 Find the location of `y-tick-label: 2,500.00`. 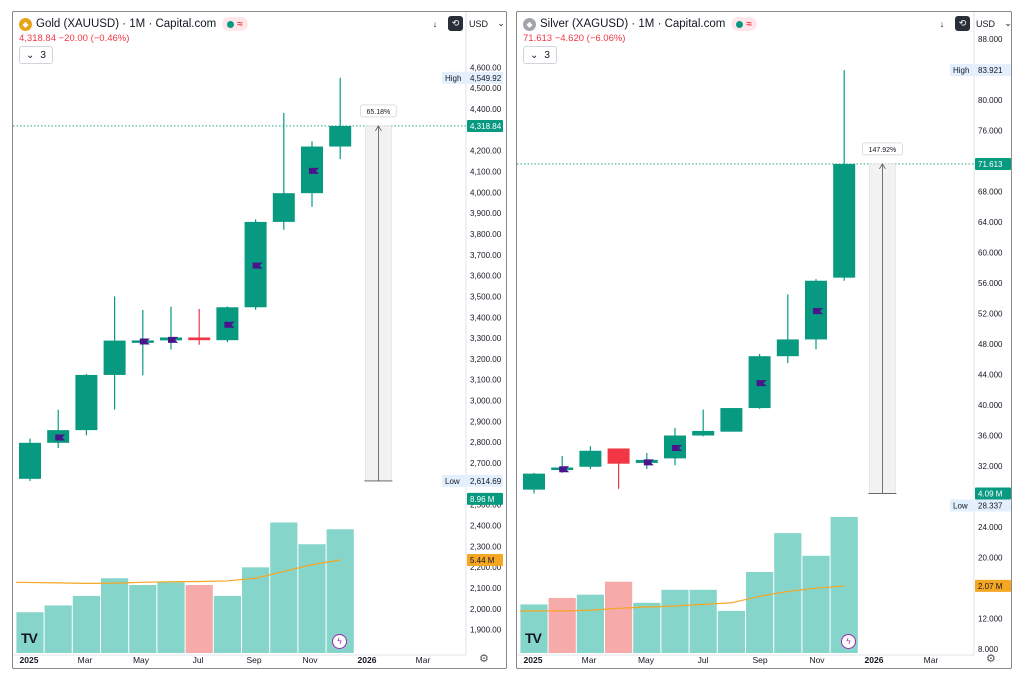

y-tick-label: 2,500.00 is located at coordinates (486, 505).